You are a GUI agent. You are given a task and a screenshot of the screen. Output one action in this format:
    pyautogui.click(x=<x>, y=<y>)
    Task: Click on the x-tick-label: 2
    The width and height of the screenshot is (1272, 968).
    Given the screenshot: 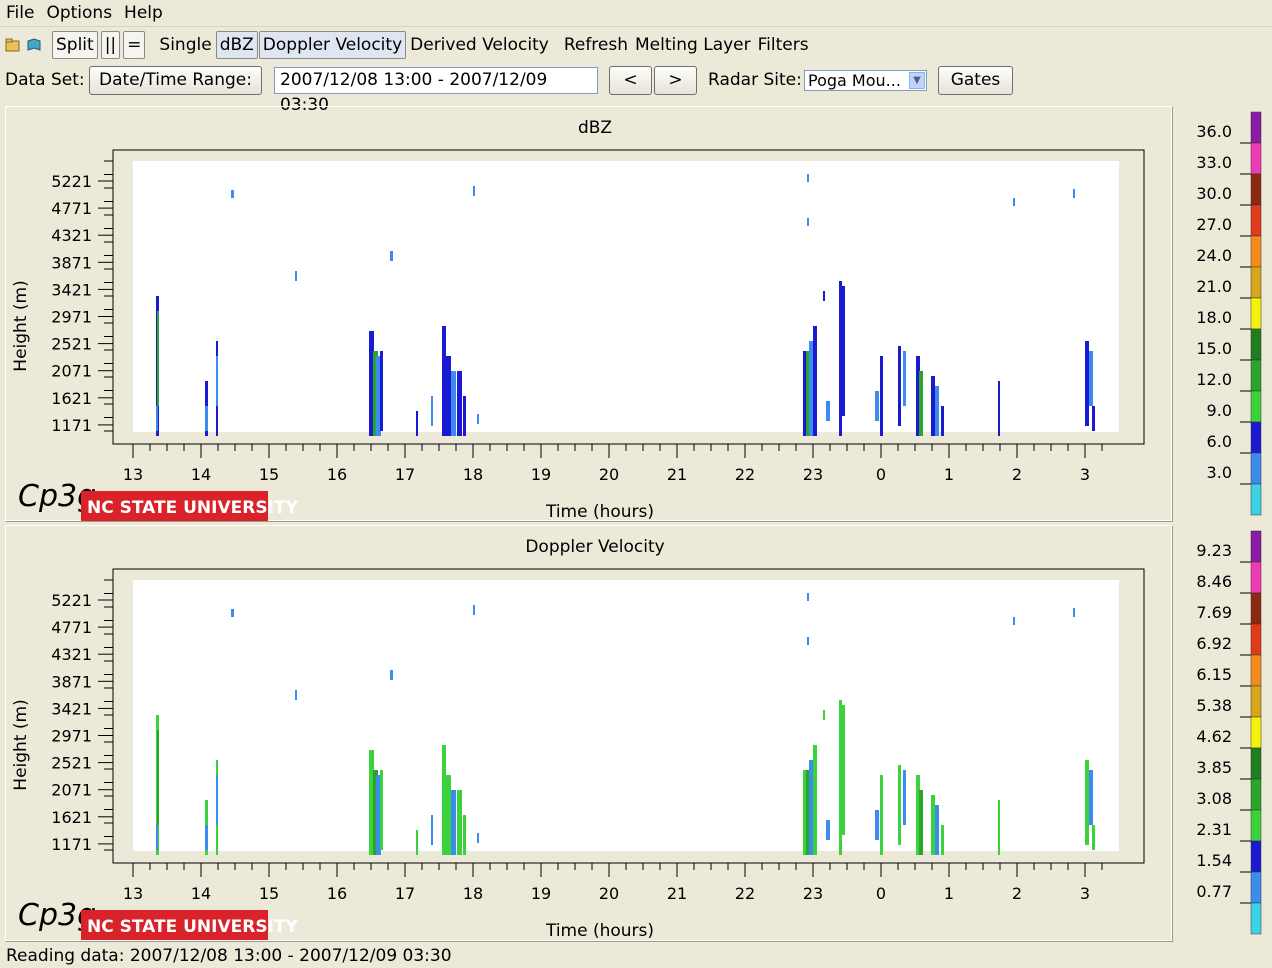 What is the action you would take?
    pyautogui.click(x=1017, y=474)
    